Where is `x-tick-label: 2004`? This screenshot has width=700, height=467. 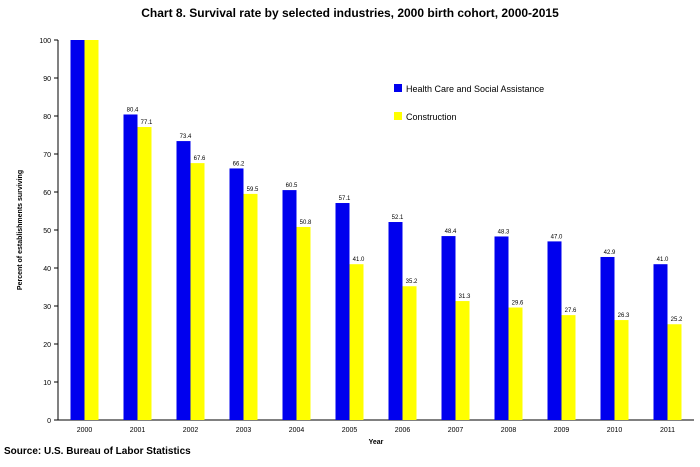
x-tick-label: 2004 is located at coordinates (297, 430).